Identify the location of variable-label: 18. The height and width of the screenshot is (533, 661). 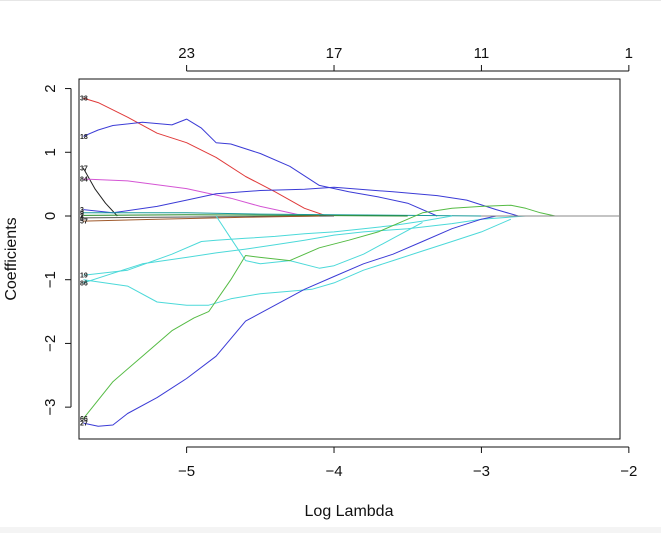
(84, 137).